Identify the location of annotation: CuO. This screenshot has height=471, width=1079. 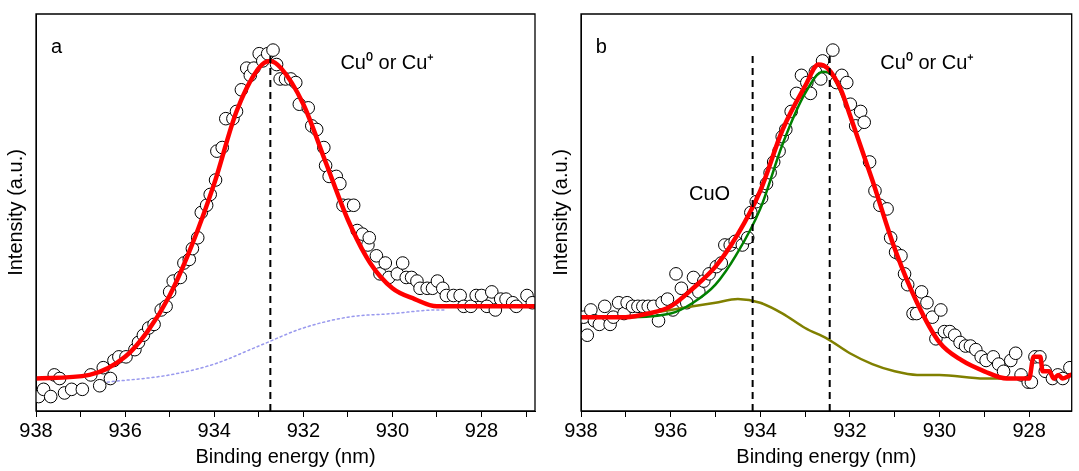
(709, 193).